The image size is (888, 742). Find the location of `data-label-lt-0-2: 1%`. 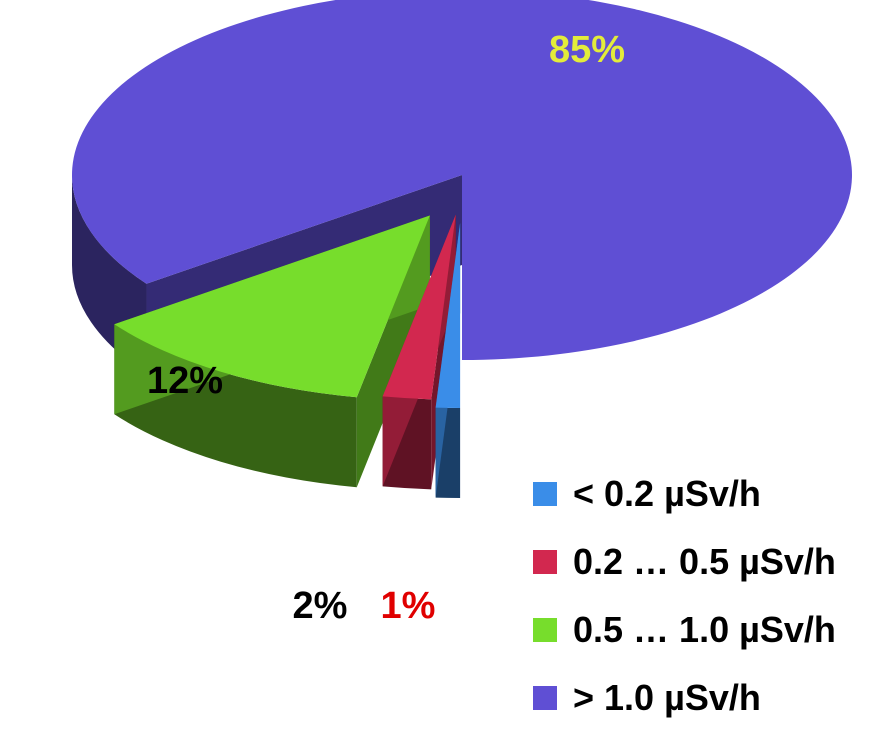

data-label-lt-0-2: 1% is located at coordinates (408, 606).